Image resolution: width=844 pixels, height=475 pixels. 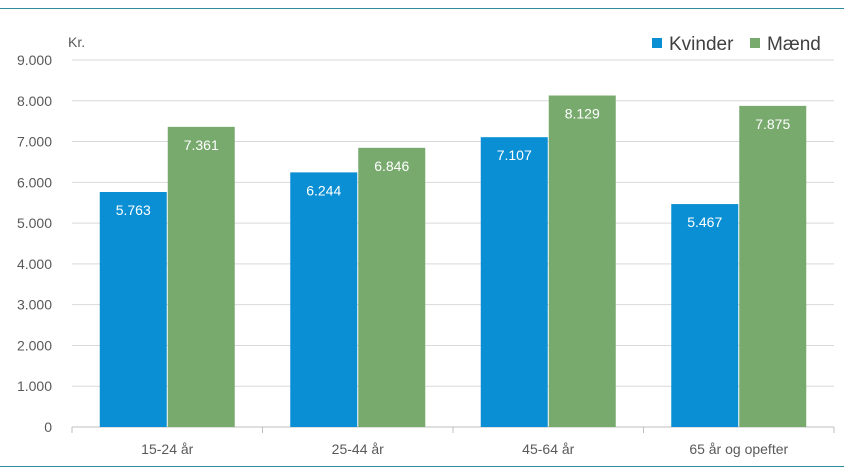 I want to click on x-category-label: 45-64 år, so click(x=548, y=449).